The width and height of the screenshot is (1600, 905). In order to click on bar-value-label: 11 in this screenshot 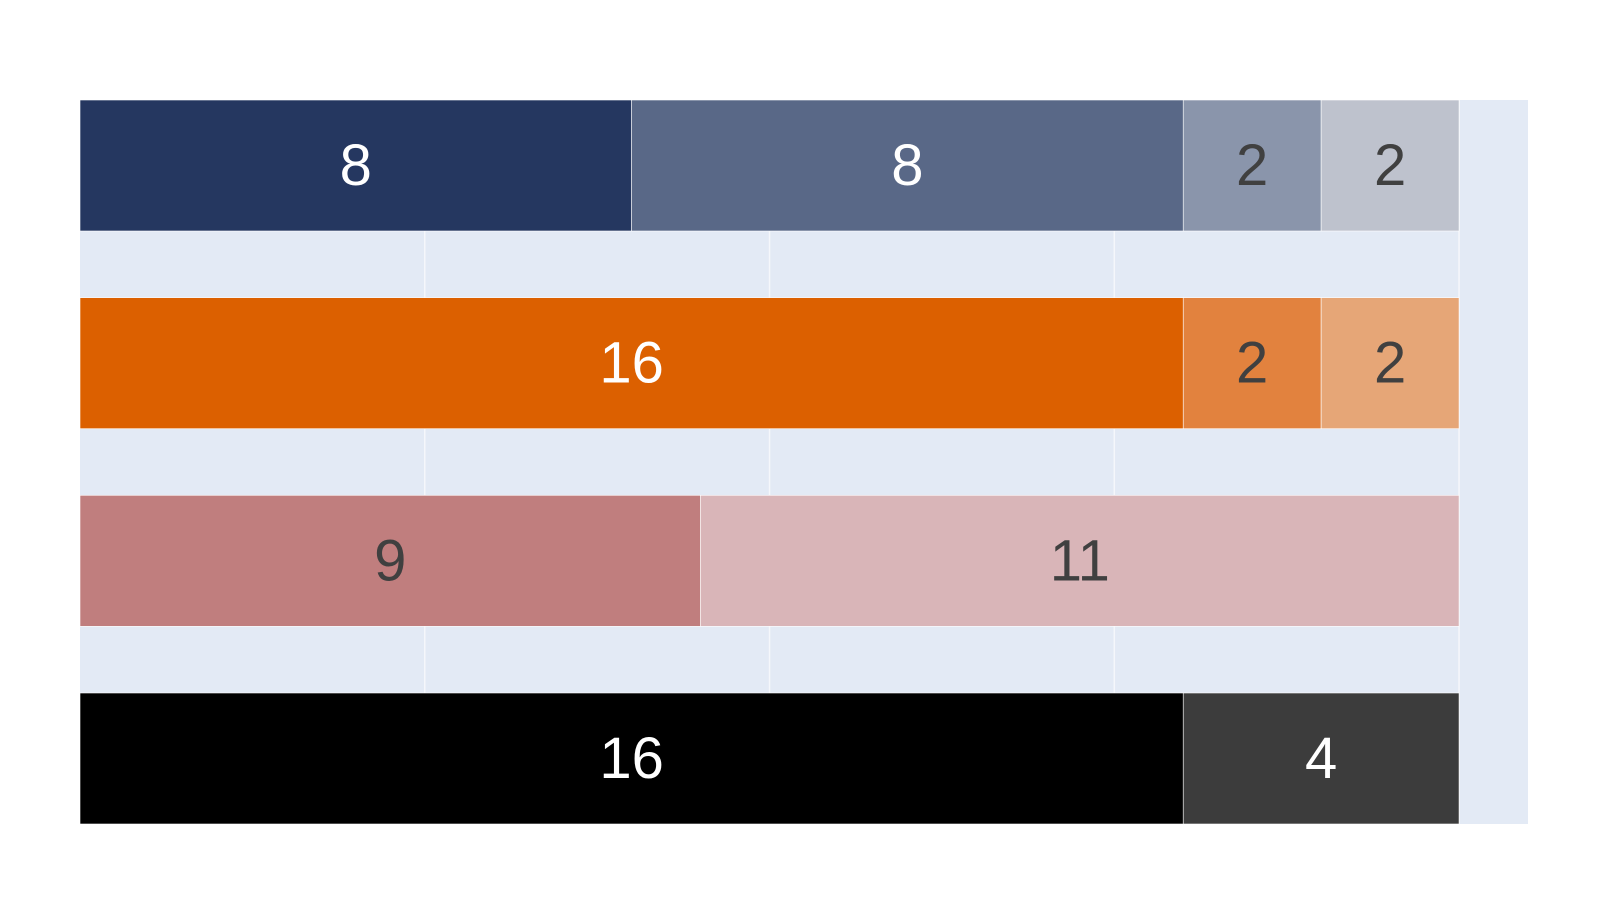, I will do `click(1080, 560)`.